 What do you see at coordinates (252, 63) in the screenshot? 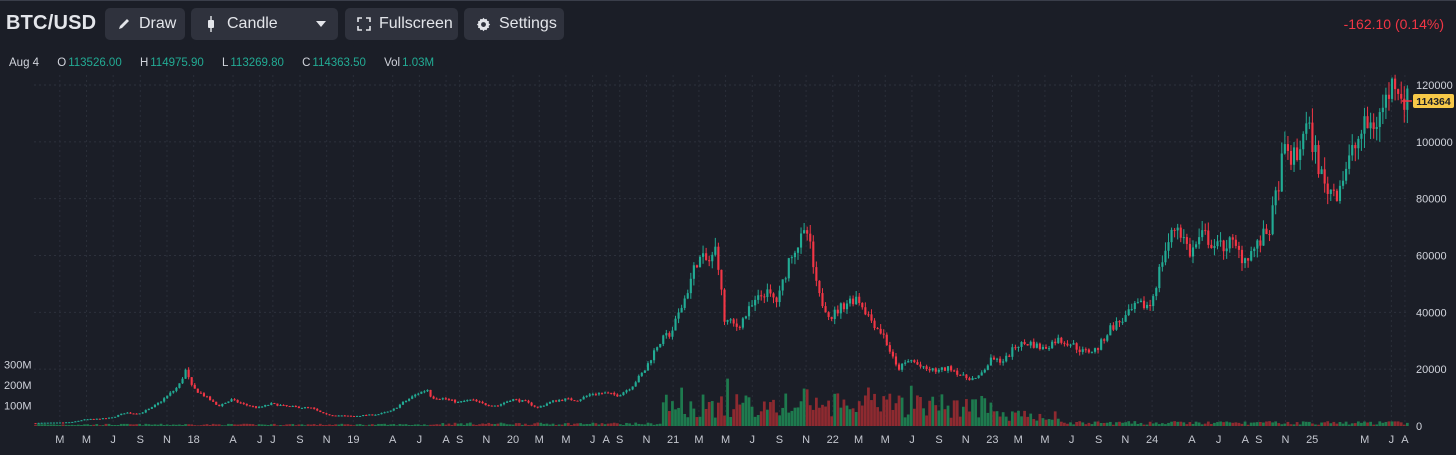
I see `legend-low: L 113269.80` at bounding box center [252, 63].